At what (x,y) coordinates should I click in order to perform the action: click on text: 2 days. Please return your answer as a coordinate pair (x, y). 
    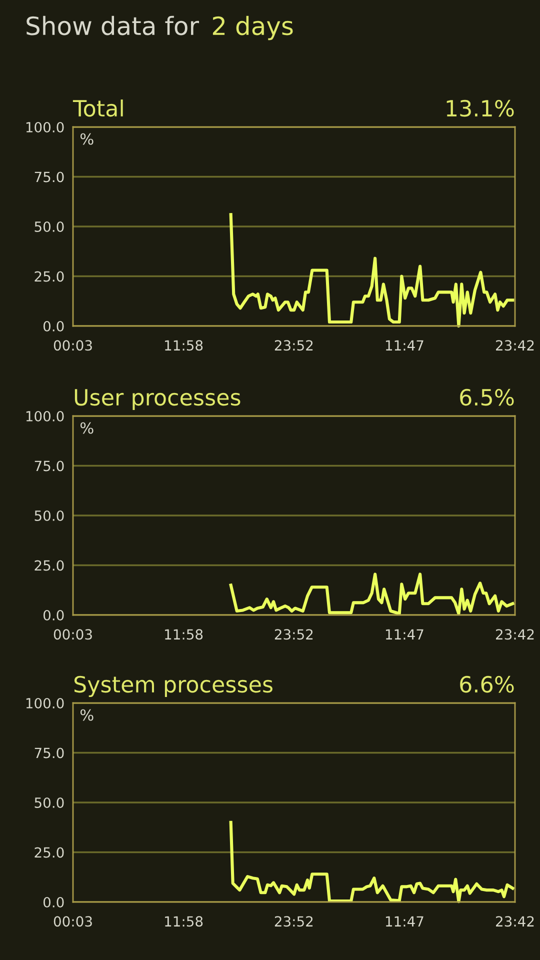
    Looking at the image, I should click on (252, 28).